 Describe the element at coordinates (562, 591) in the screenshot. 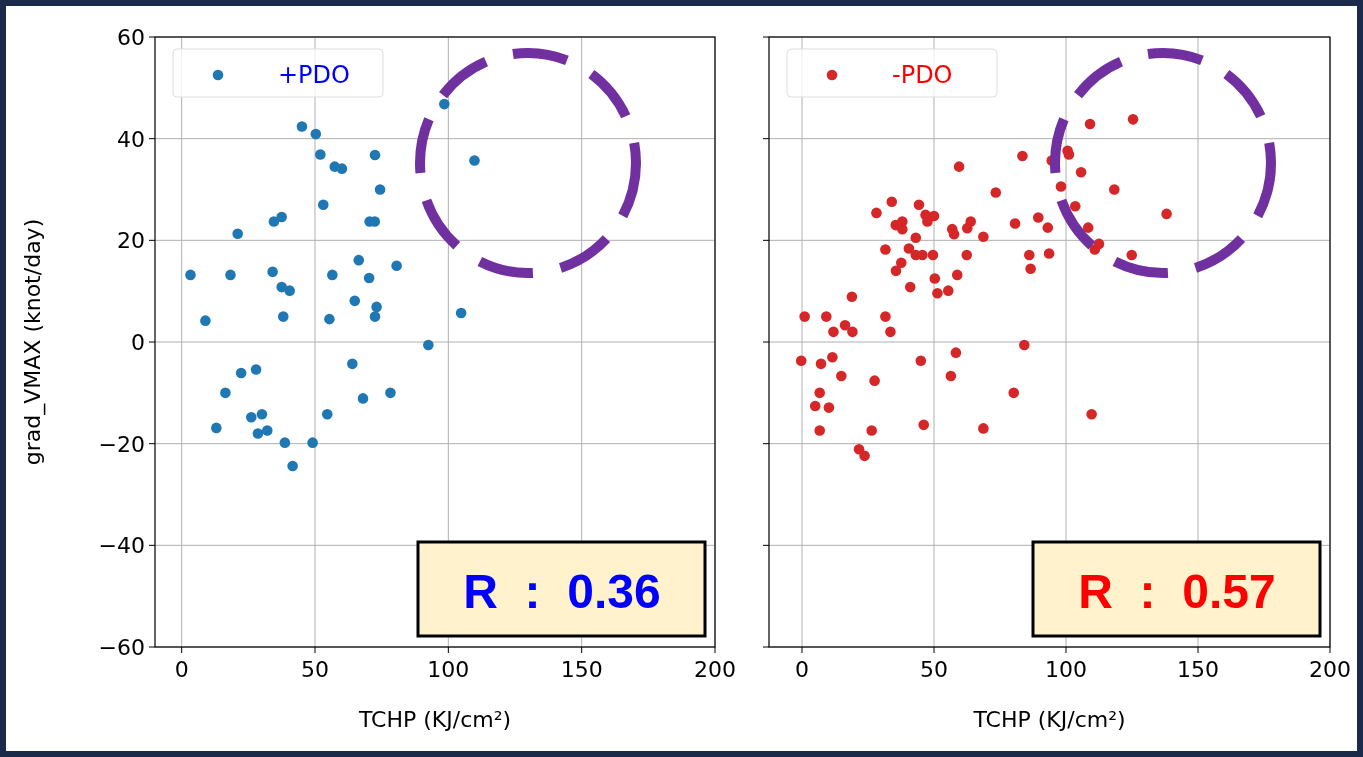

I see `annotation: R : 0.36` at that location.